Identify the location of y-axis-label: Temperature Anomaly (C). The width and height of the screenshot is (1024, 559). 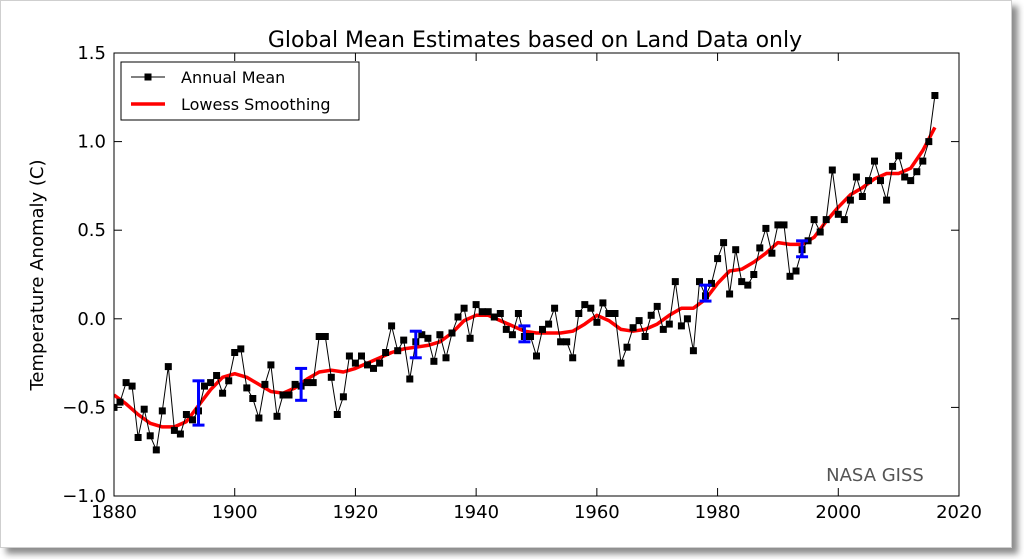
(37, 275).